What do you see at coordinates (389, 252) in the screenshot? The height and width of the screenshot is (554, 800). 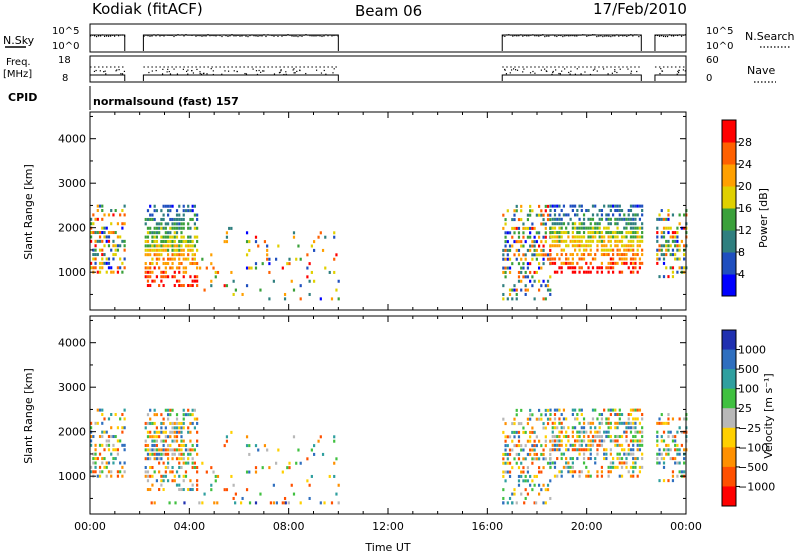 I see `power-cells` at bounding box center [389, 252].